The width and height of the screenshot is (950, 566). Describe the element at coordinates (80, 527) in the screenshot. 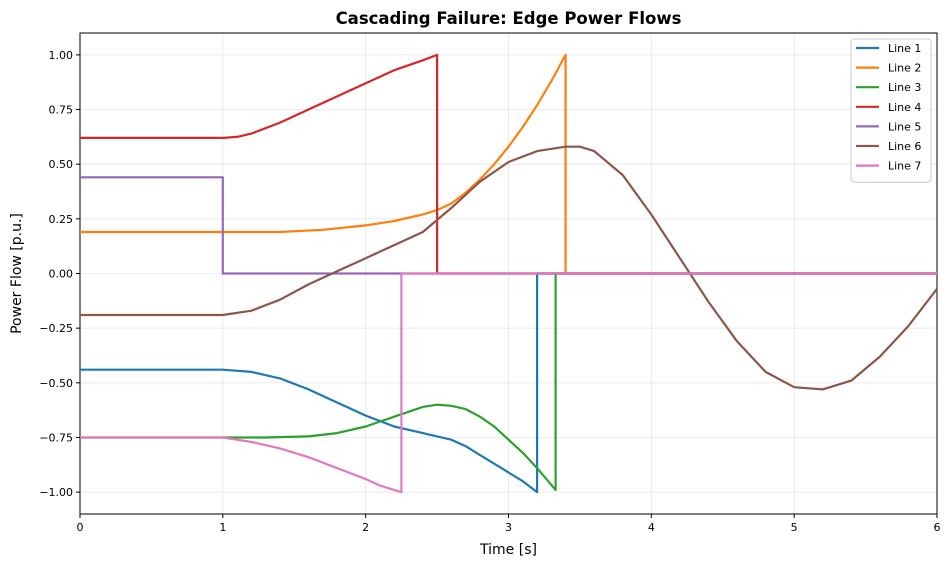

I see `x-tick-label: 0` at that location.